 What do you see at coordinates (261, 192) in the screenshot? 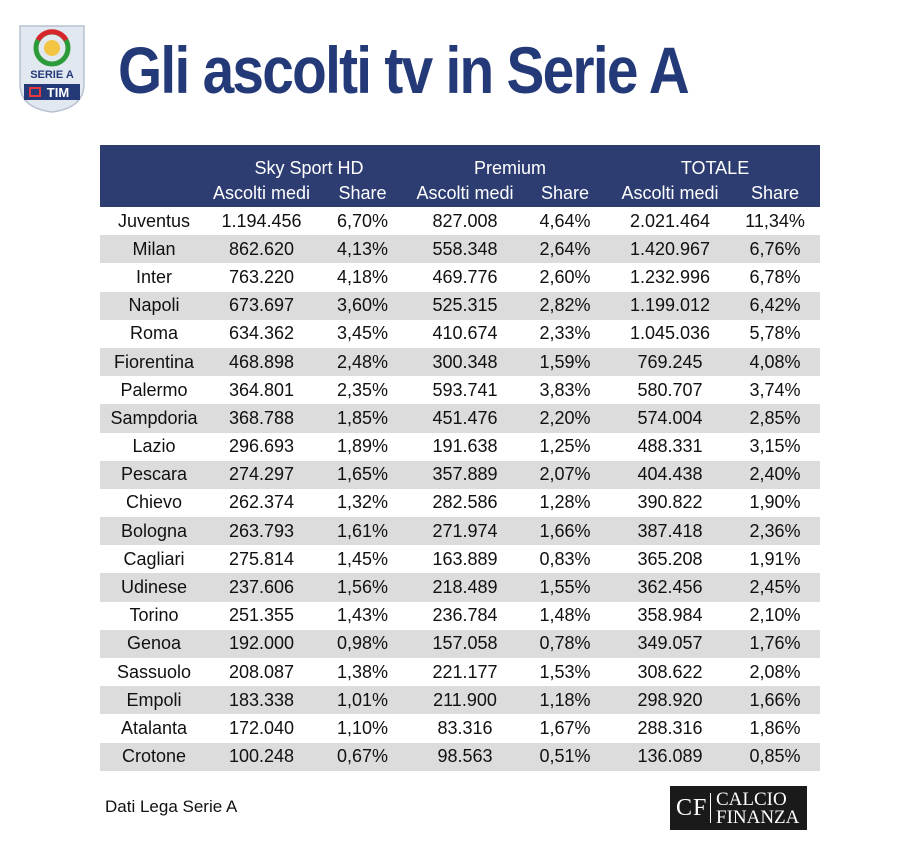
I see `subheader-sky-ascolti: Ascolti medi` at bounding box center [261, 192].